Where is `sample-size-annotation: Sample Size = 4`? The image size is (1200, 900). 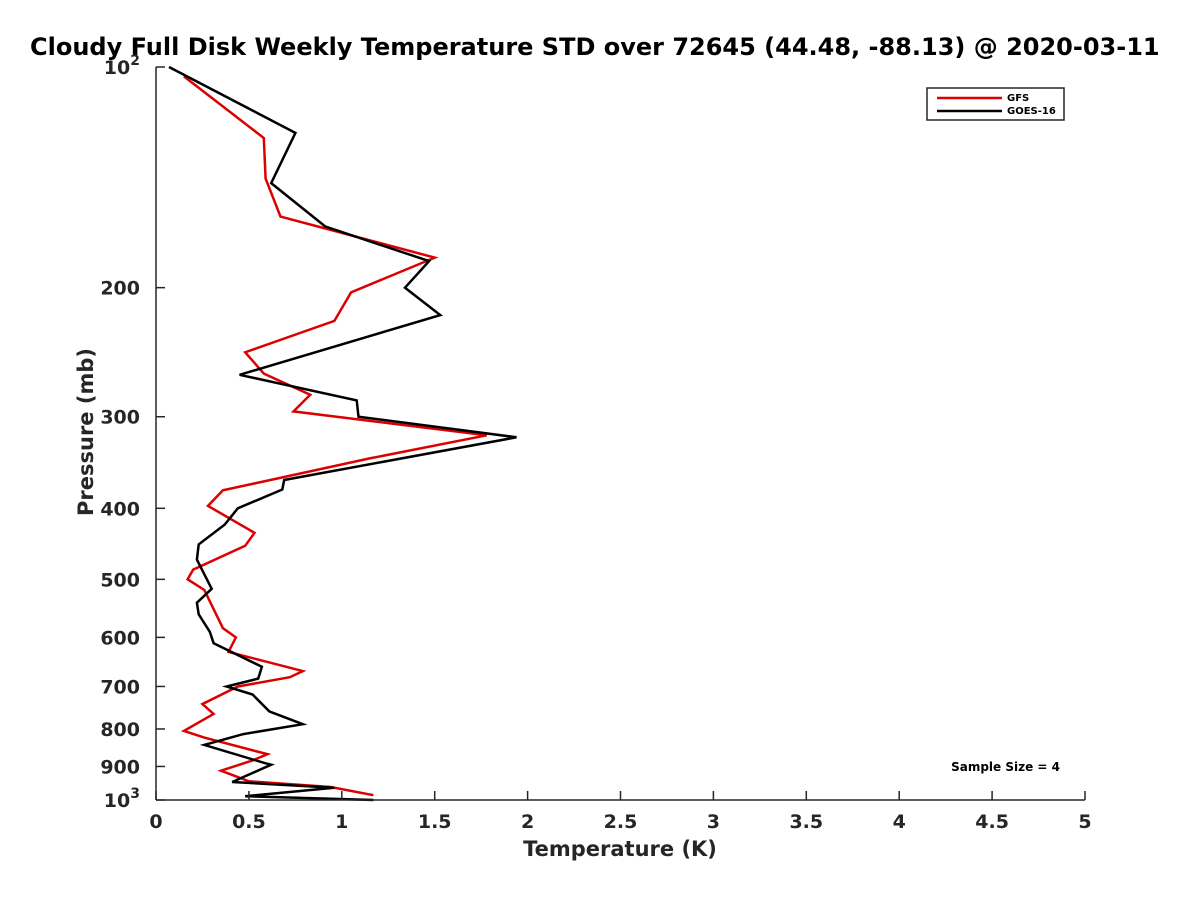 sample-size-annotation: Sample Size = 4 is located at coordinates (1005, 767).